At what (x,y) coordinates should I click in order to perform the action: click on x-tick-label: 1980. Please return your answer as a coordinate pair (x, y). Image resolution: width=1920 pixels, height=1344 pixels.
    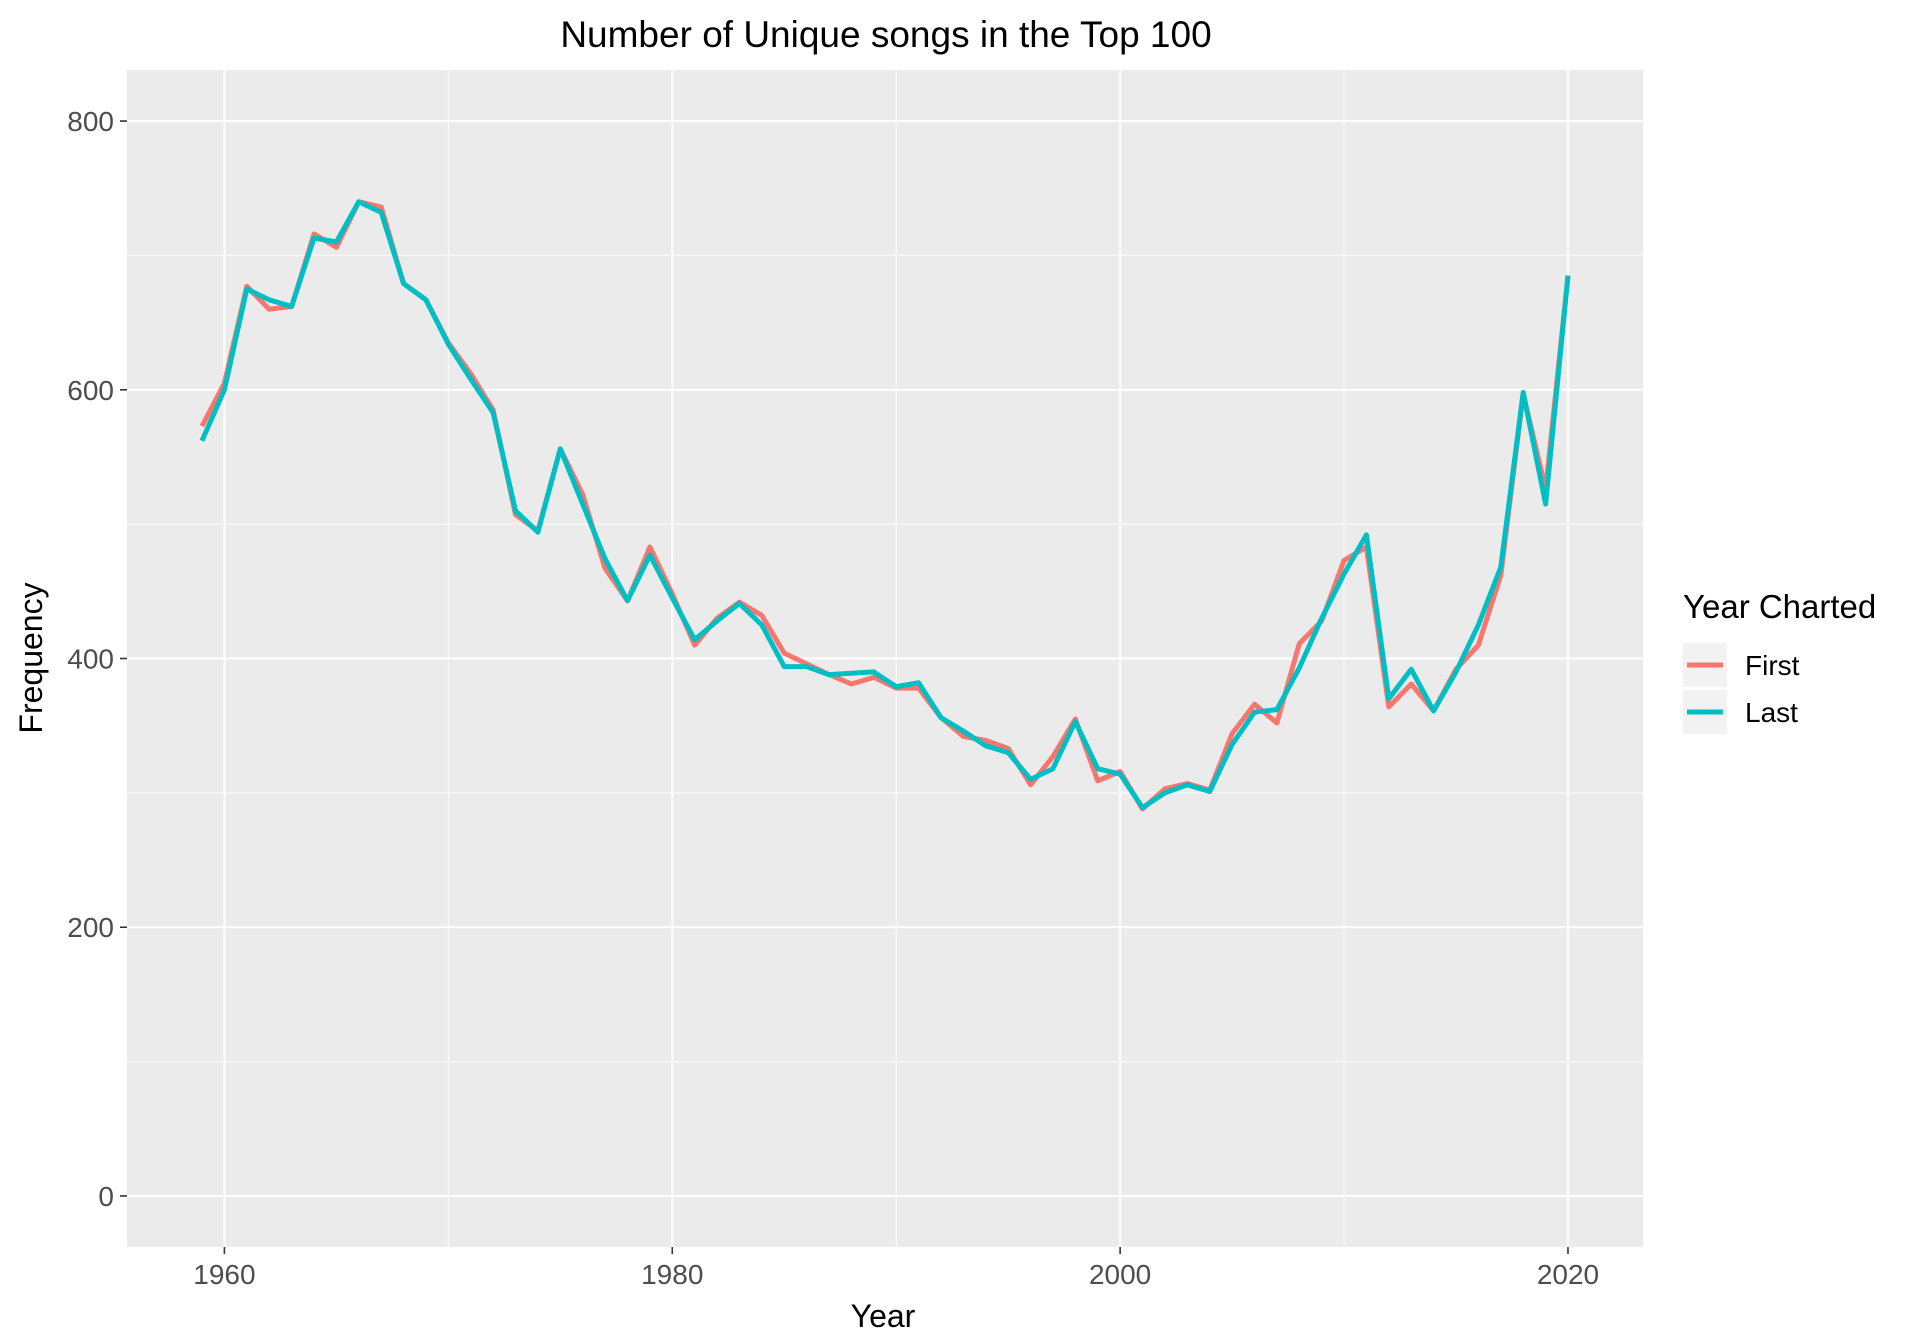
    Looking at the image, I should click on (672, 1274).